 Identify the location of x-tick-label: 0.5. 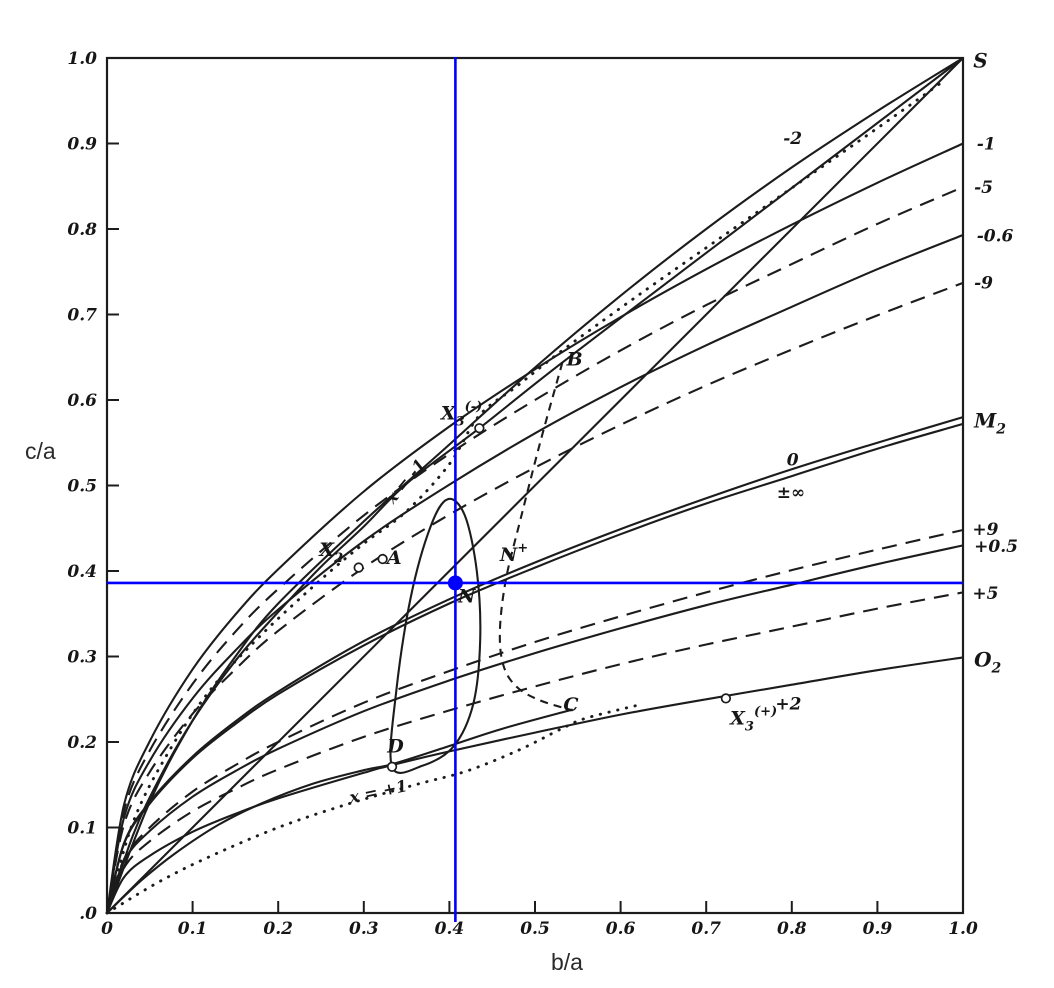
(535, 929).